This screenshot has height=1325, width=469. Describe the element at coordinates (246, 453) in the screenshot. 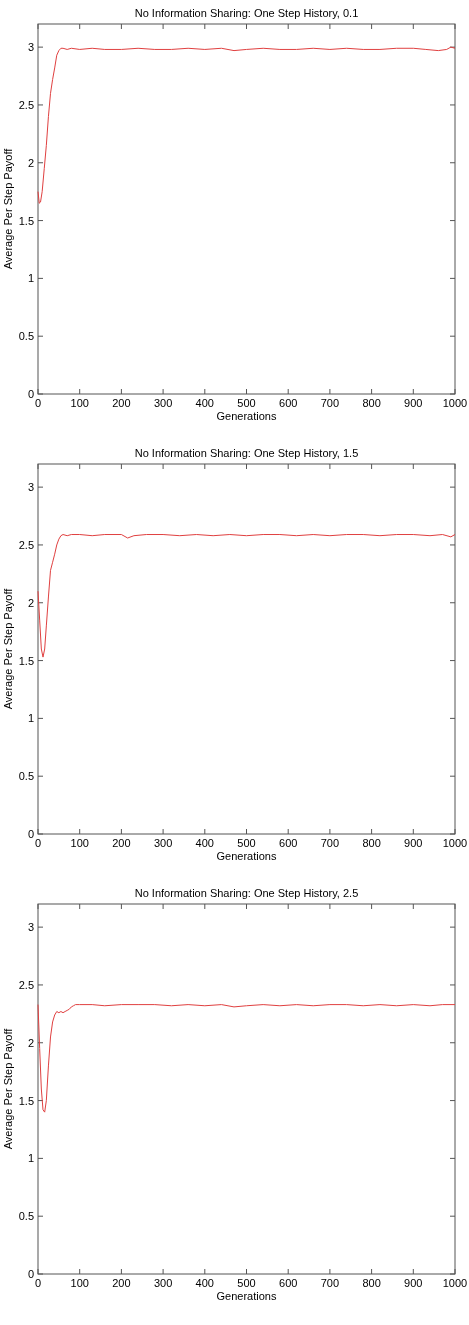

I see `chart-title: No Information Sharing: One Step History, 1.5` at that location.